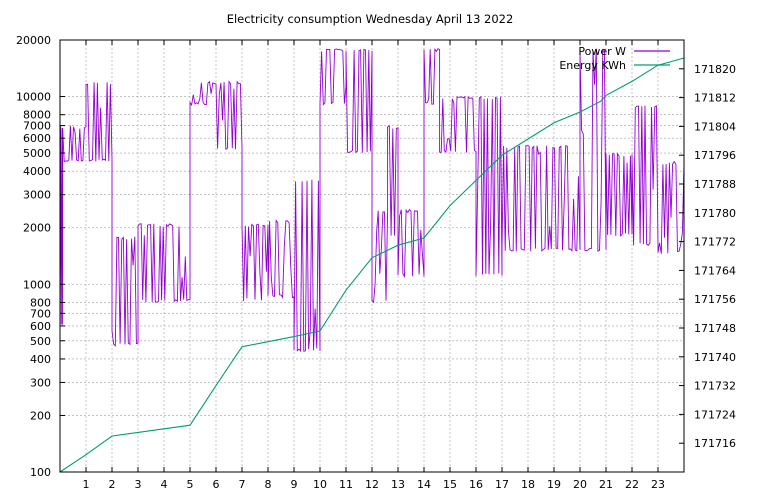 The width and height of the screenshot is (768, 500). What do you see at coordinates (580, 484) in the screenshot?
I see `x-tick-label: 20` at bounding box center [580, 484].